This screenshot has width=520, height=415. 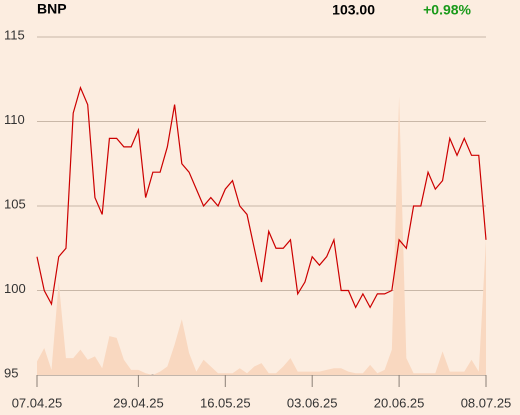 I want to click on x-tick-label: 08.07.25, so click(x=486, y=402).